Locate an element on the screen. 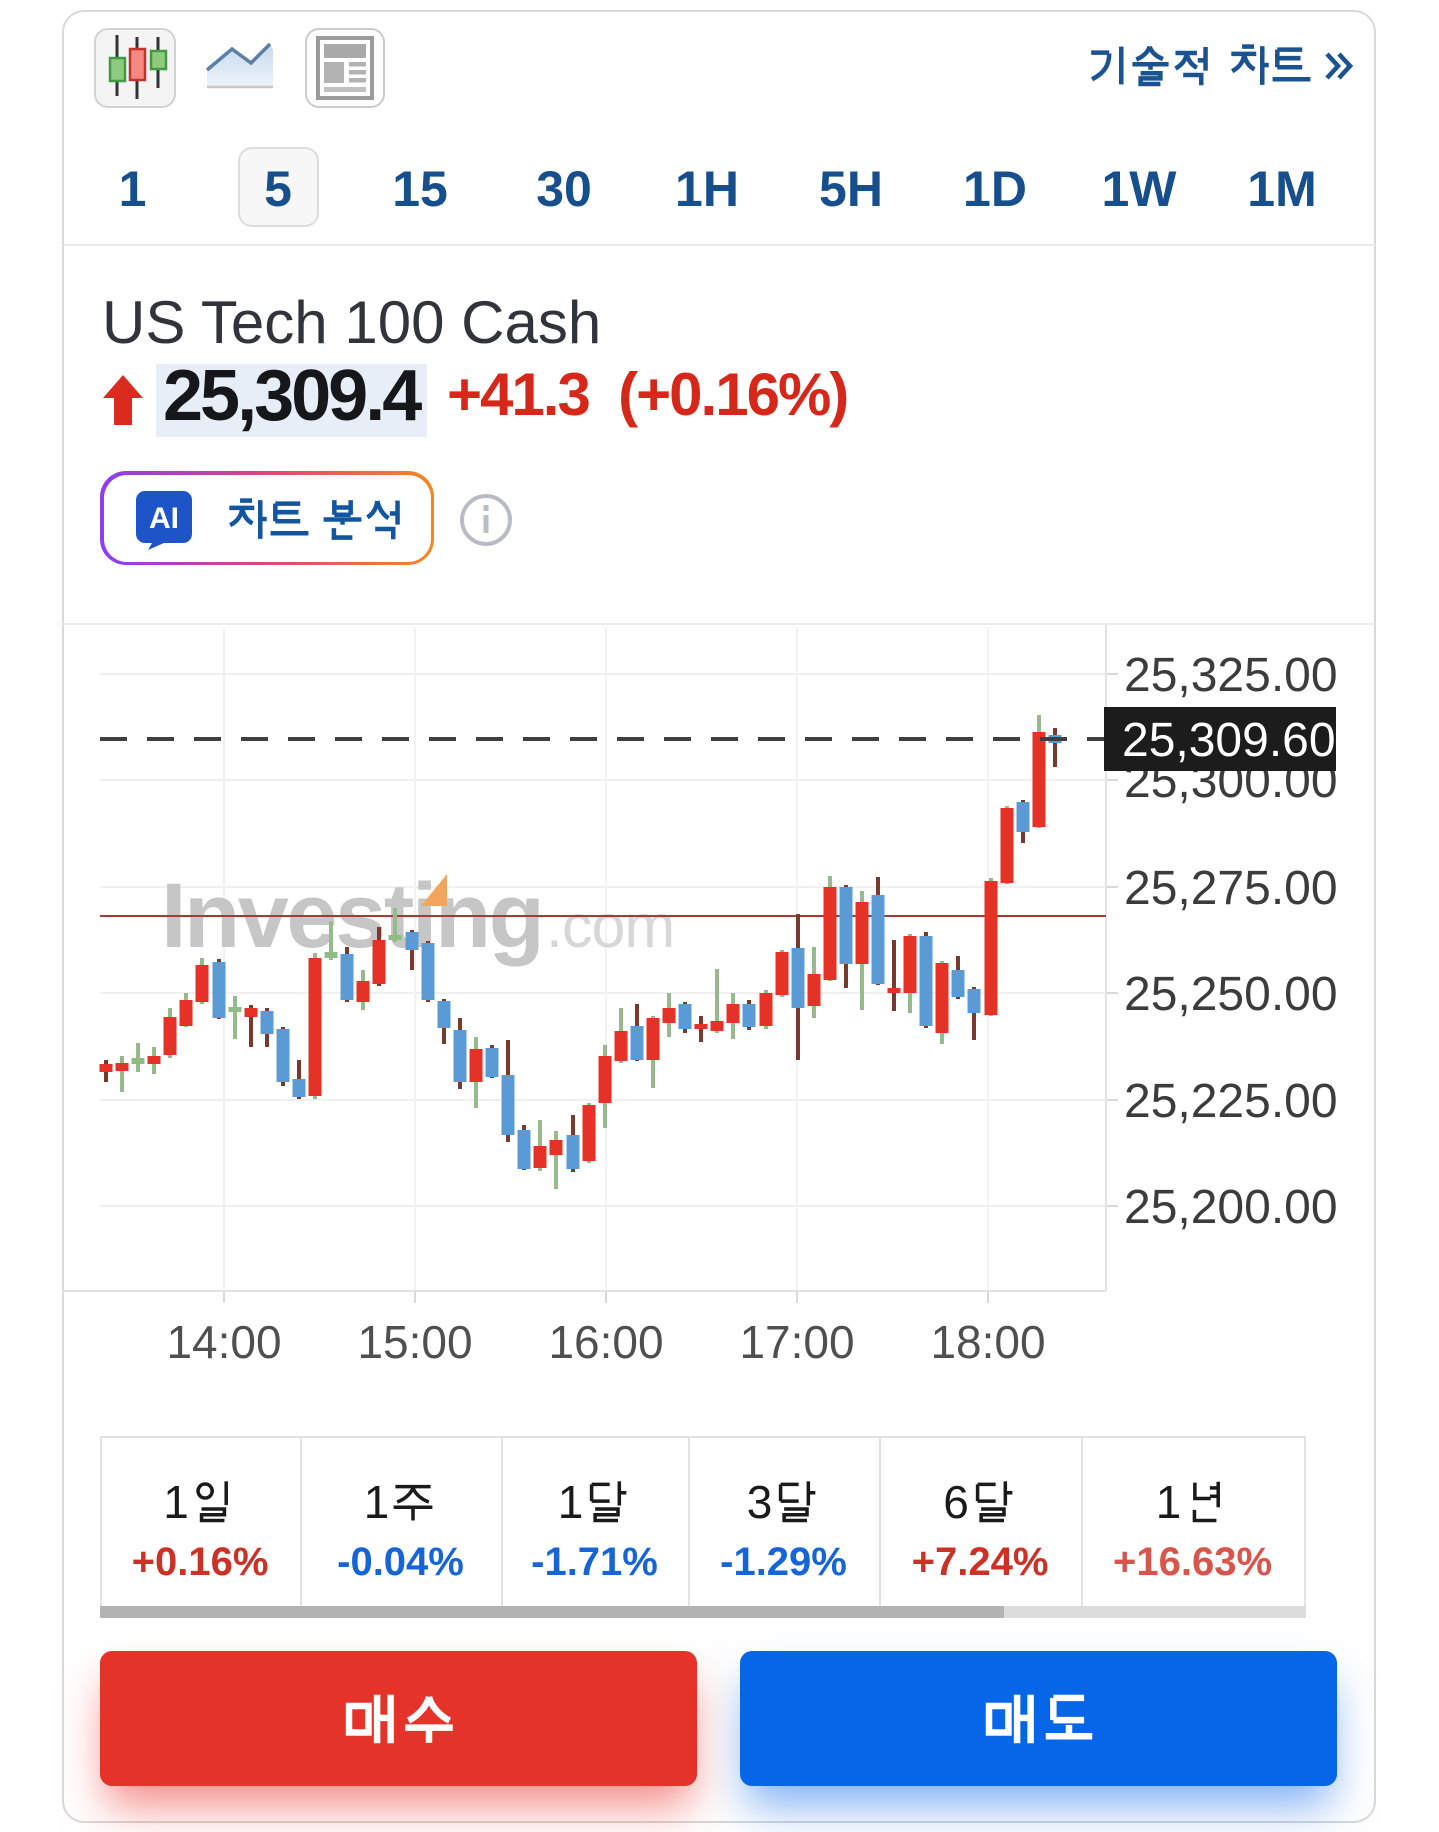 This screenshot has height=1832, width=1439. svg-text: 25,250.00 is located at coordinates (1231, 994).